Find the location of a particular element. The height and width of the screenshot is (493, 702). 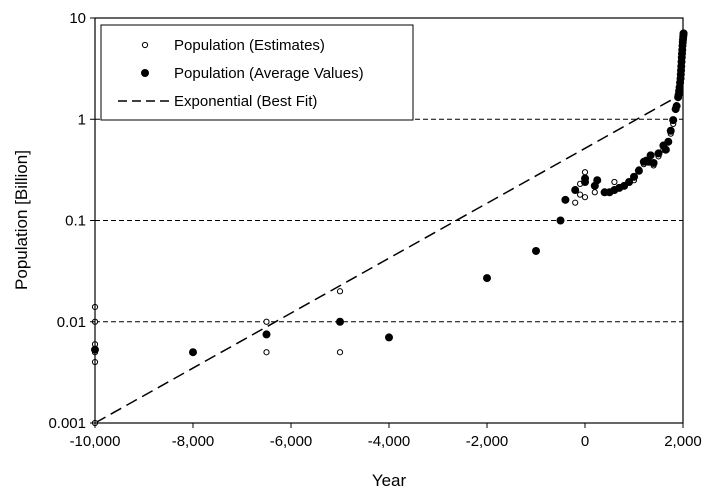

x-axis-title: Year is located at coordinates (389, 480).